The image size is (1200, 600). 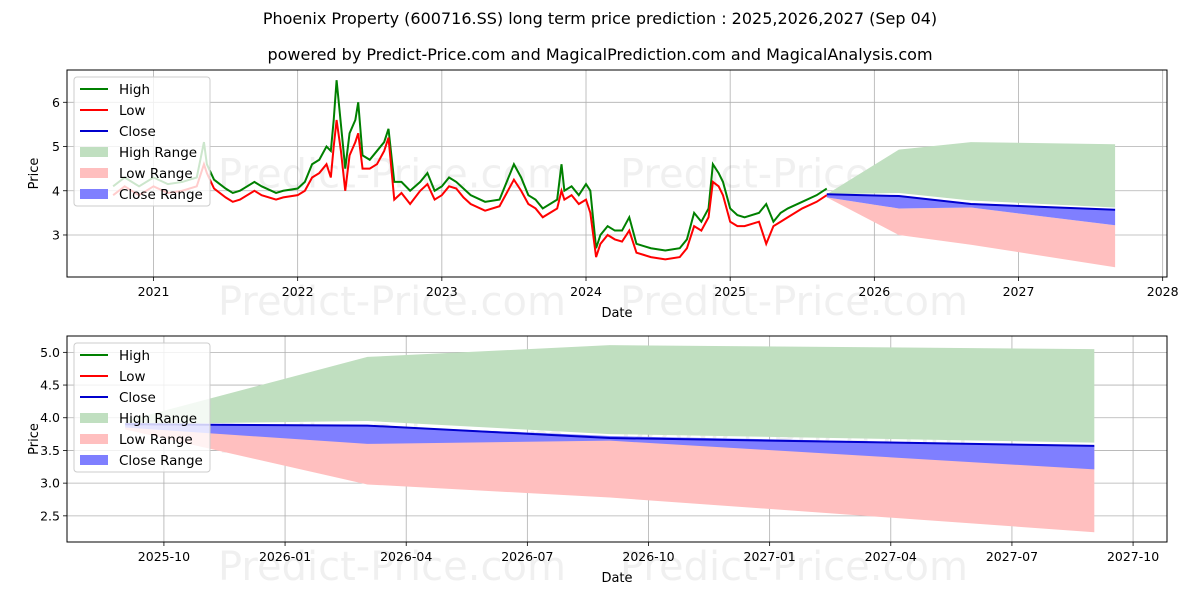 What do you see at coordinates (470, 190) in the screenshot?
I see `low-line` at bounding box center [470, 190].